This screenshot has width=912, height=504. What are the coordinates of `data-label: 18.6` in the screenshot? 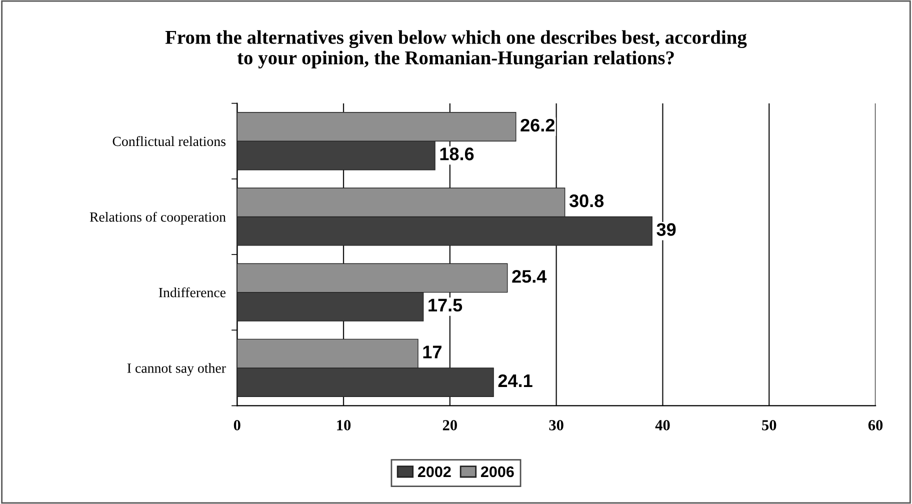 It's located at (457, 154).